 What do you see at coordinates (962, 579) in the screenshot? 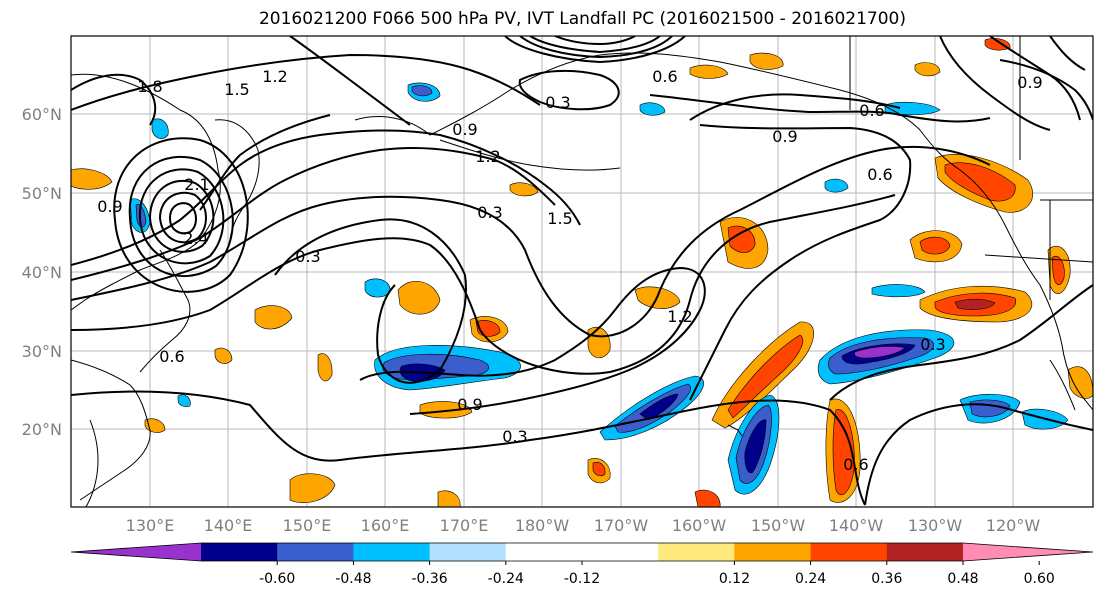
I see `colorbar-tick-label: 0.48` at bounding box center [962, 579].